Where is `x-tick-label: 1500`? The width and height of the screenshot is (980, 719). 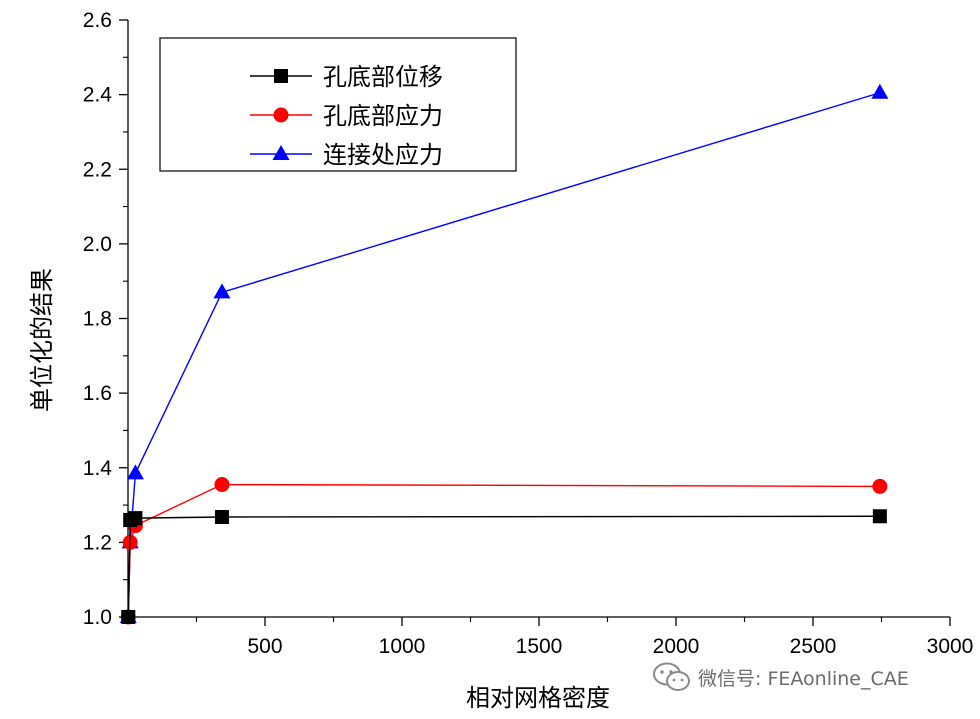 x-tick-label: 1500 is located at coordinates (539, 646).